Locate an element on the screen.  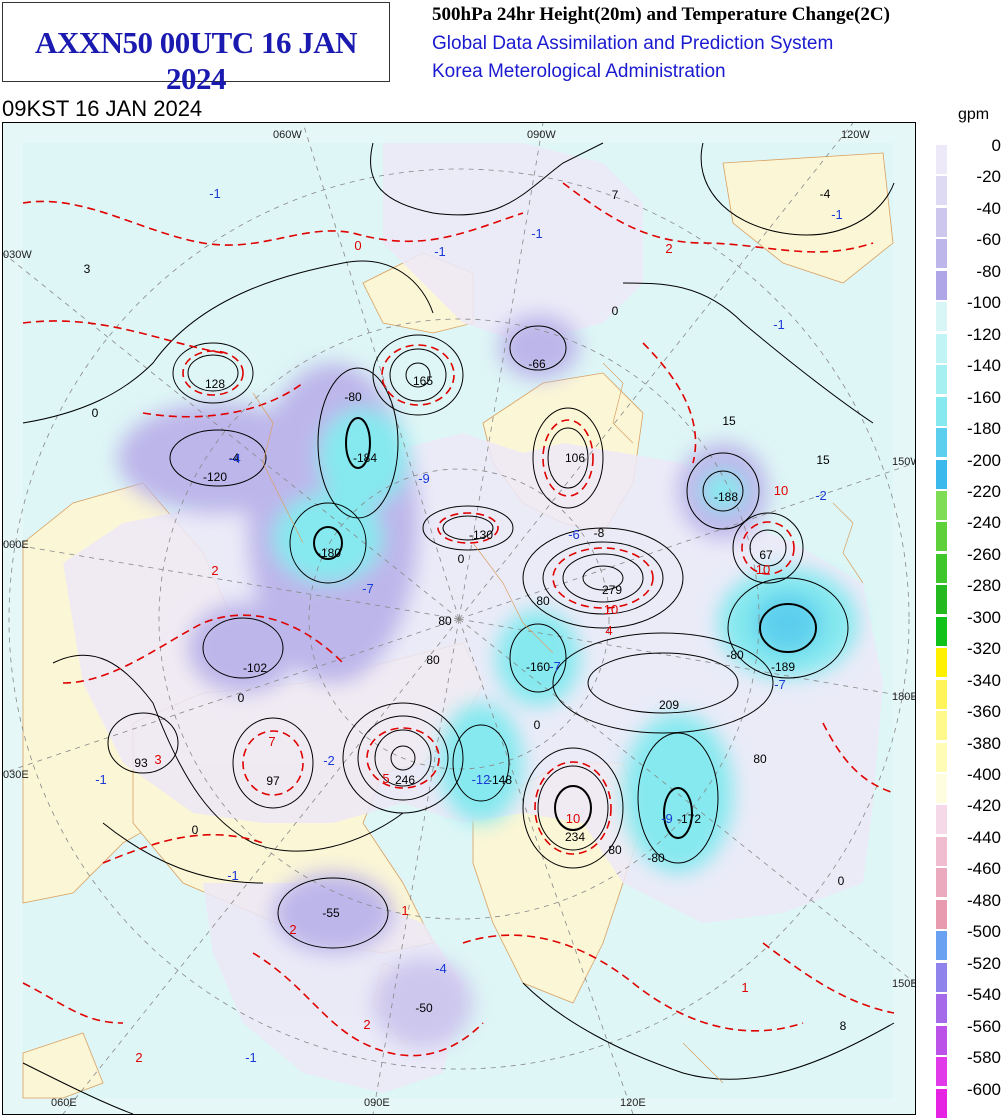
legend-tick: -260 is located at coordinates (983, 554).